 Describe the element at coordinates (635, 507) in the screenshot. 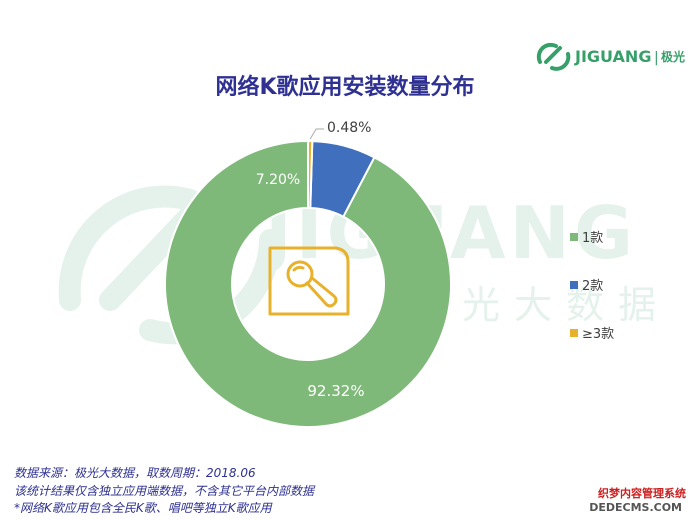

I see `credit-line-2: DEDECMS.COM` at that location.